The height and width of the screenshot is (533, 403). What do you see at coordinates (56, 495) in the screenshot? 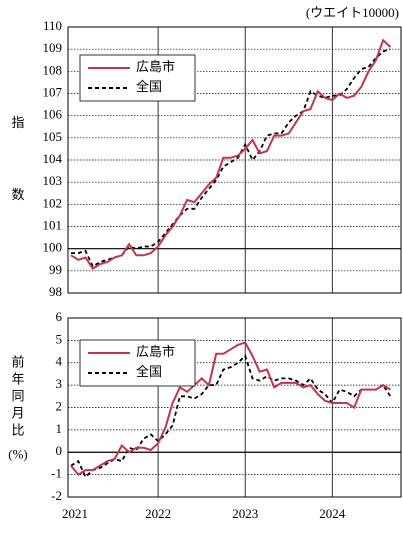
I see `y-tick-label: -2` at bounding box center [56, 495].